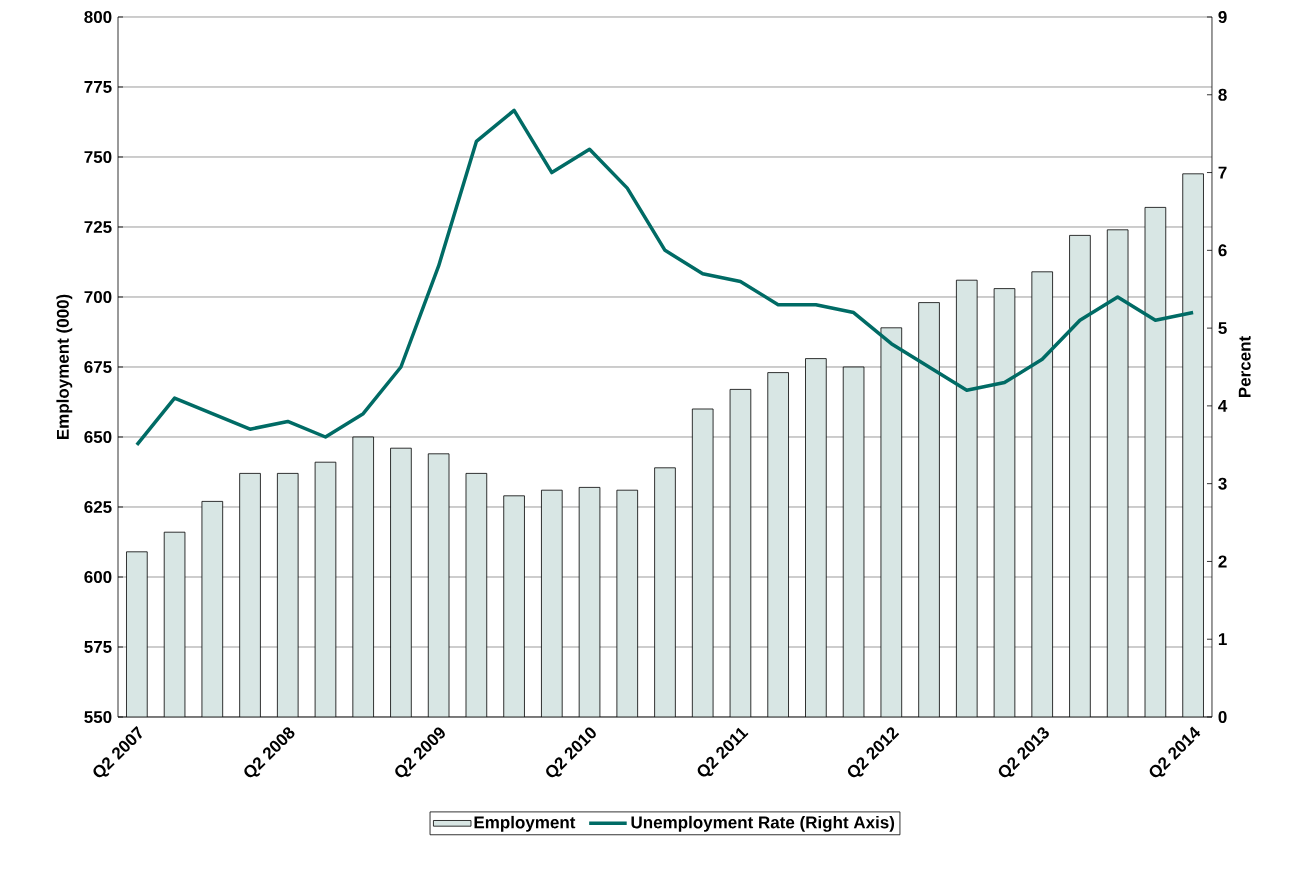  What do you see at coordinates (1222, 639) in the screenshot?
I see `y2-tick-label: 1` at bounding box center [1222, 639].